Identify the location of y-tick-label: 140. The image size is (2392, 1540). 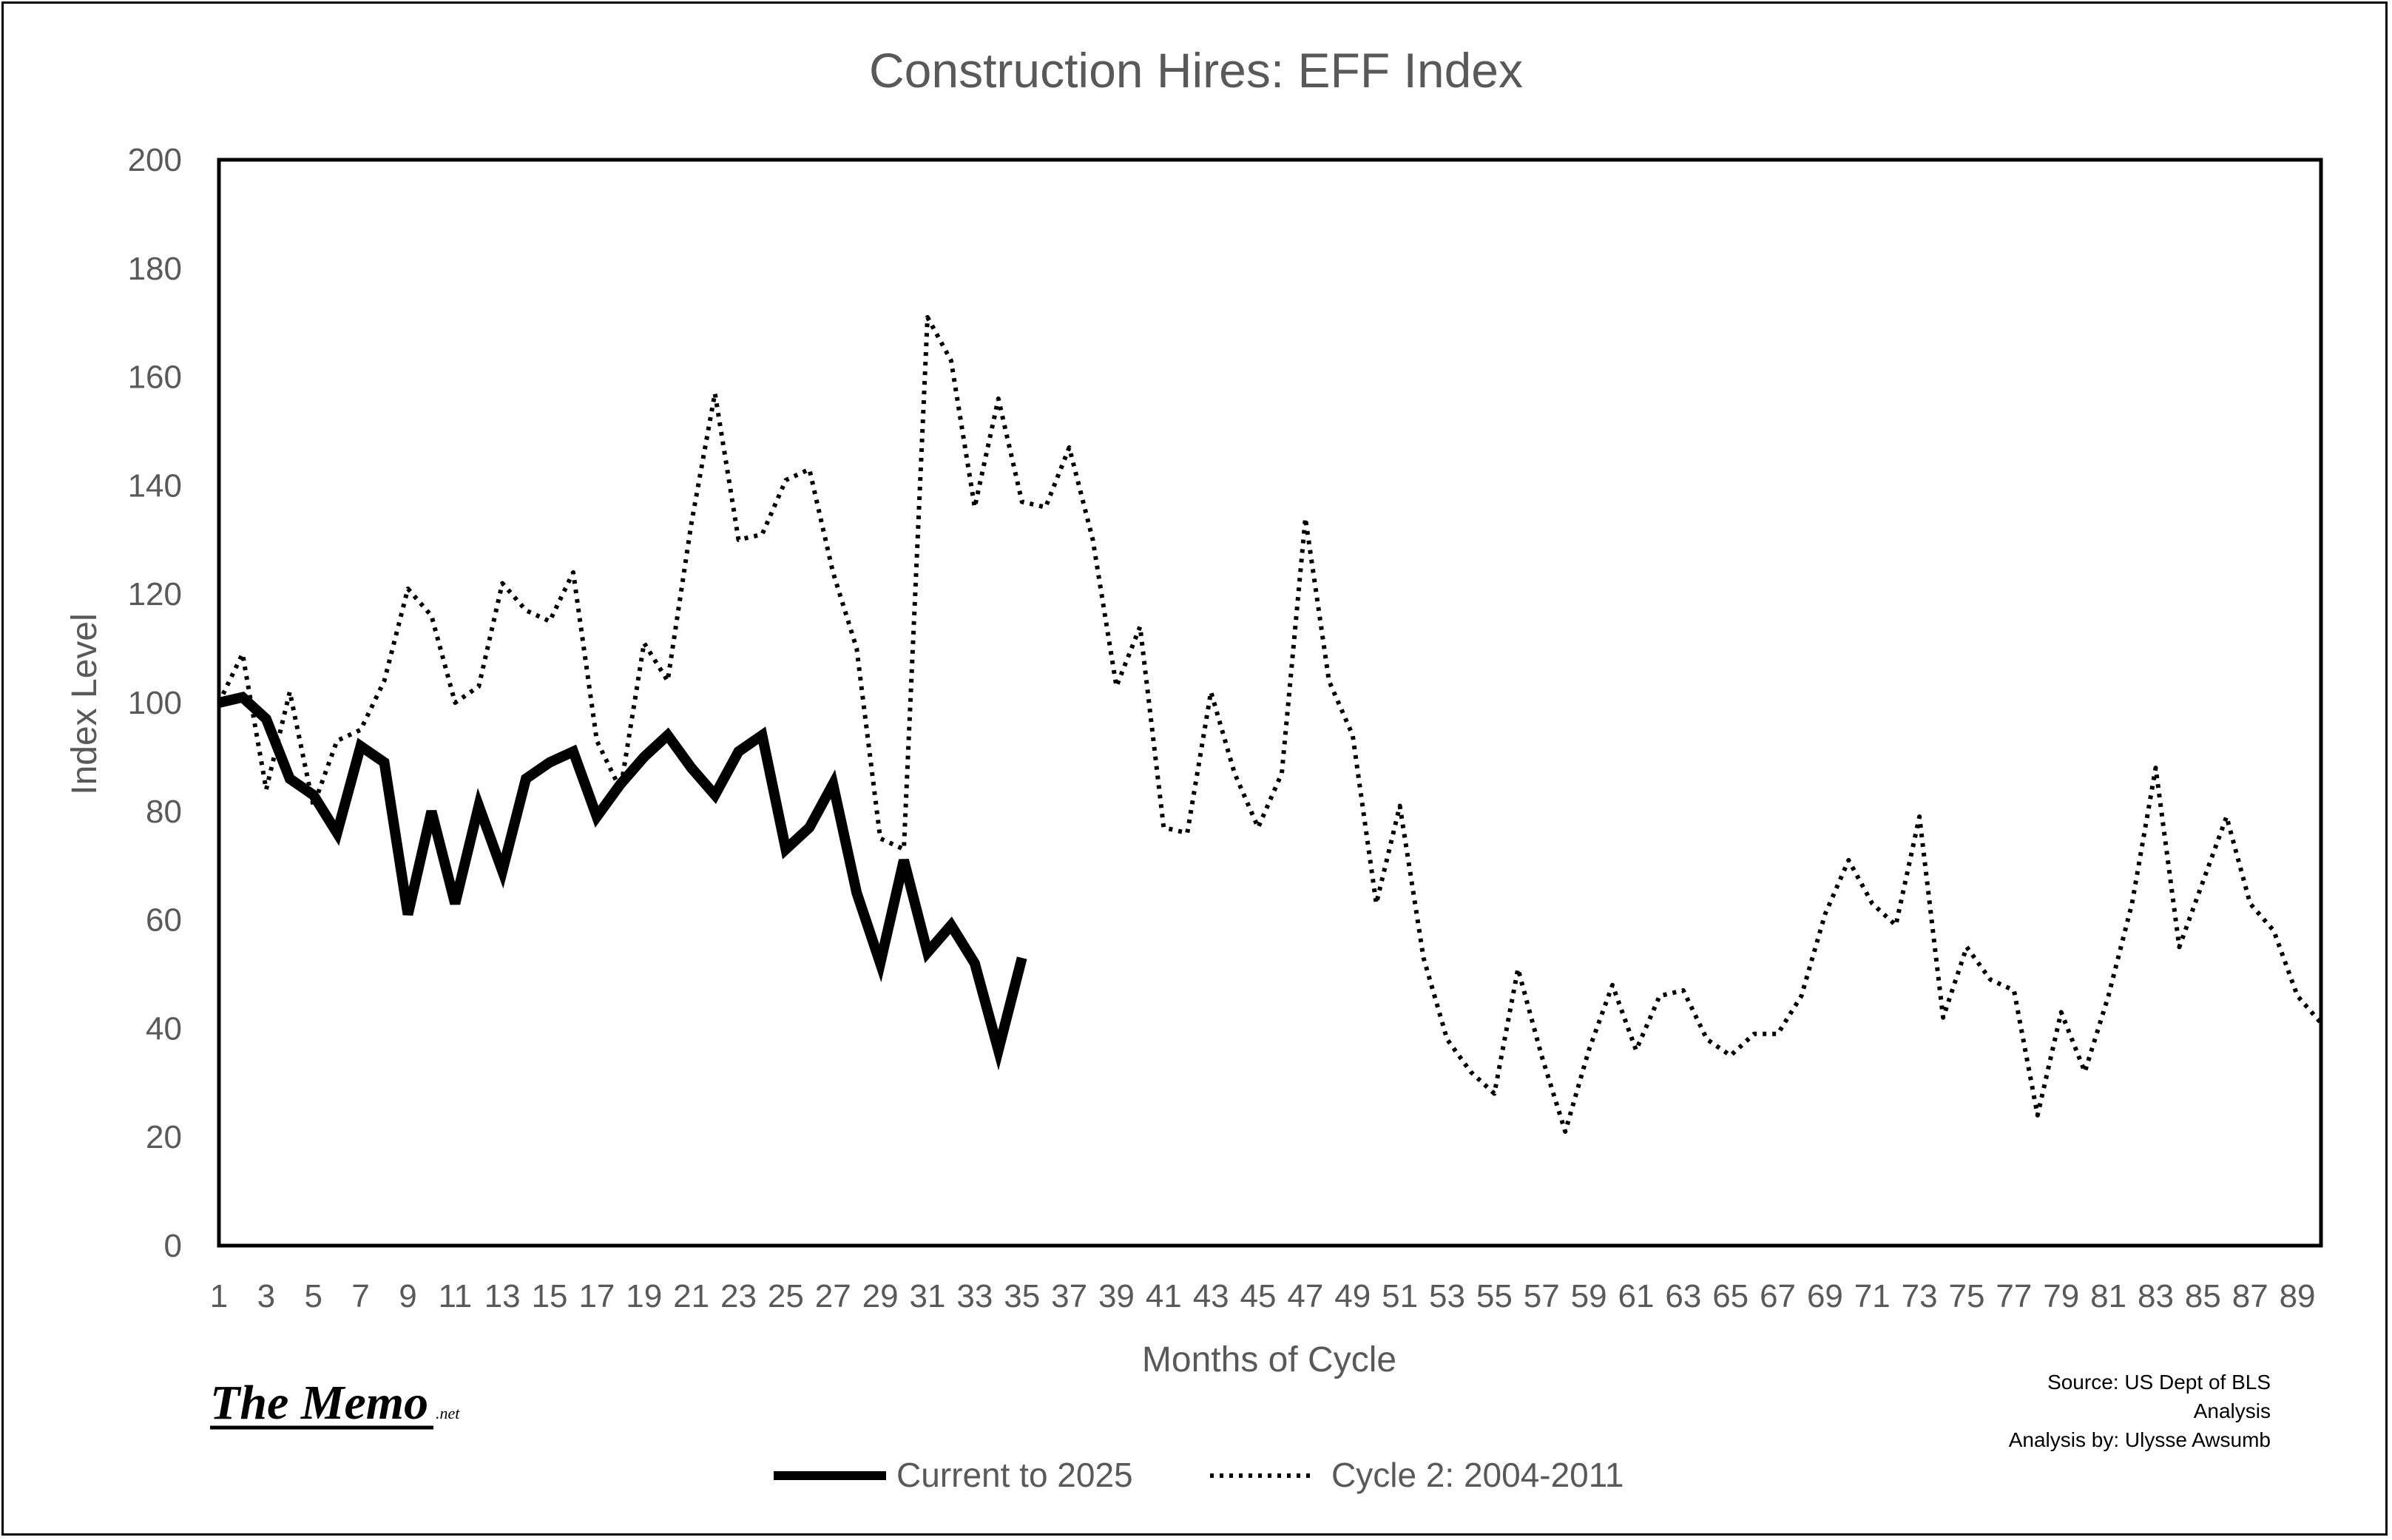
(155, 485).